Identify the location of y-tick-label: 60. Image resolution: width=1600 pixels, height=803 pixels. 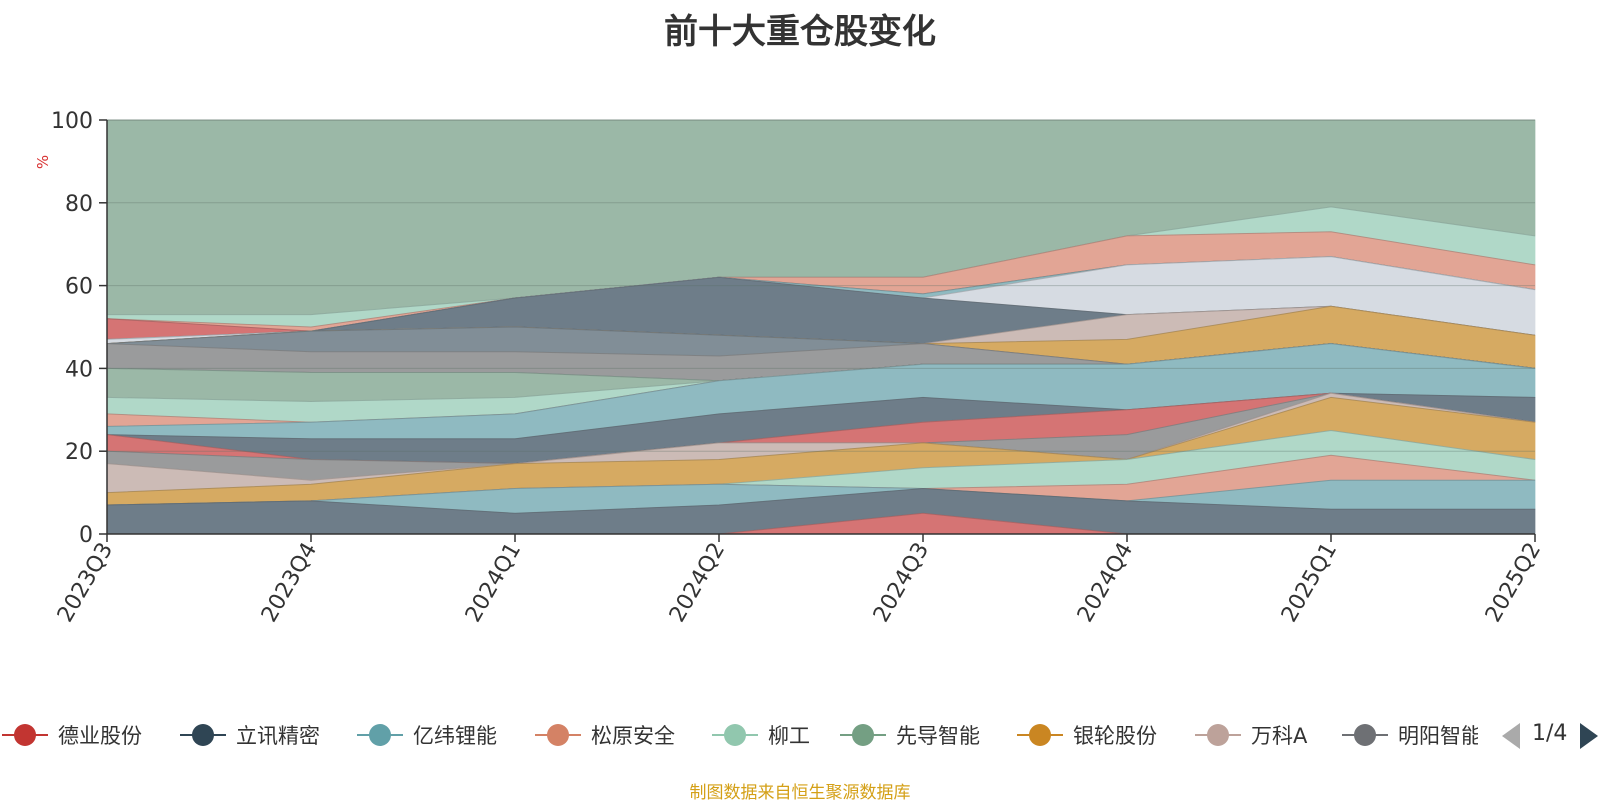
(79, 287).